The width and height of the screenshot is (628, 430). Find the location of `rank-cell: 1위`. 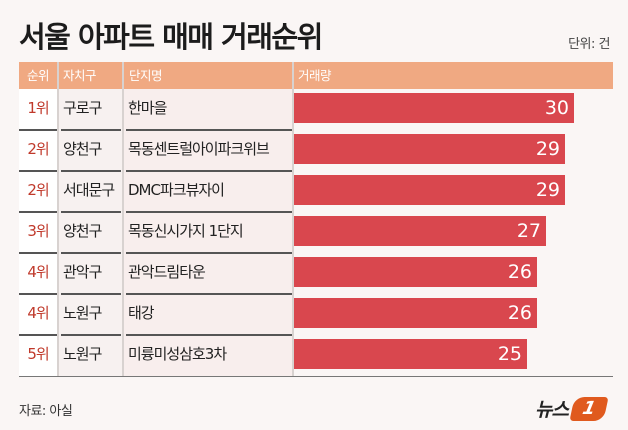

rank-cell: 1위 is located at coordinates (38, 108).